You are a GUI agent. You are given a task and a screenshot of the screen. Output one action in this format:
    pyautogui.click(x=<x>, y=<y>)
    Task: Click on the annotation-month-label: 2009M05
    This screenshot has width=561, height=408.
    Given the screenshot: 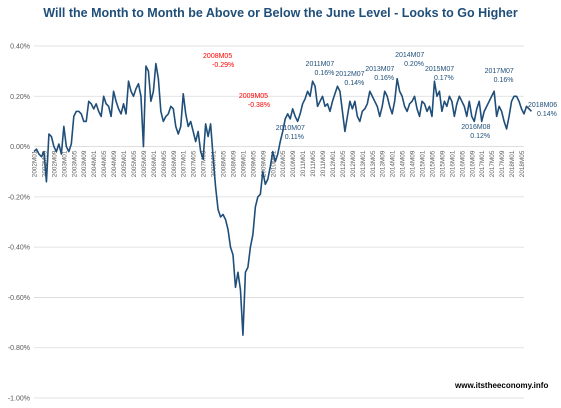 What is the action you would take?
    pyautogui.click(x=253, y=96)
    